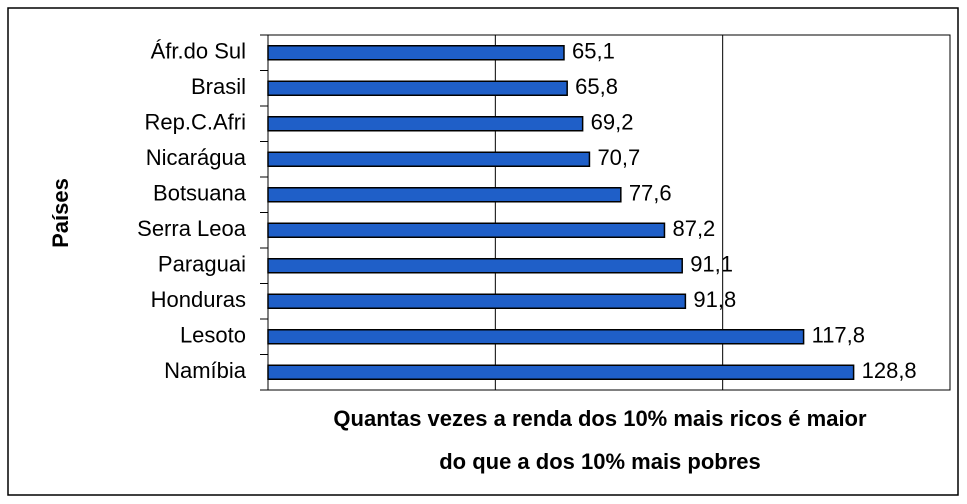 This screenshot has height=504, width=967. Describe the element at coordinates (593, 51) in the screenshot. I see `value-label: 65,1` at that location.